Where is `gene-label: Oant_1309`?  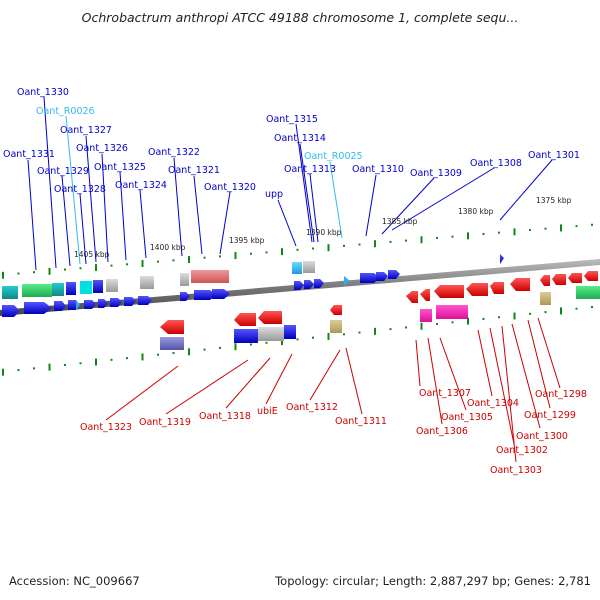 gene-label: Oant_1309 is located at coordinates (436, 173).